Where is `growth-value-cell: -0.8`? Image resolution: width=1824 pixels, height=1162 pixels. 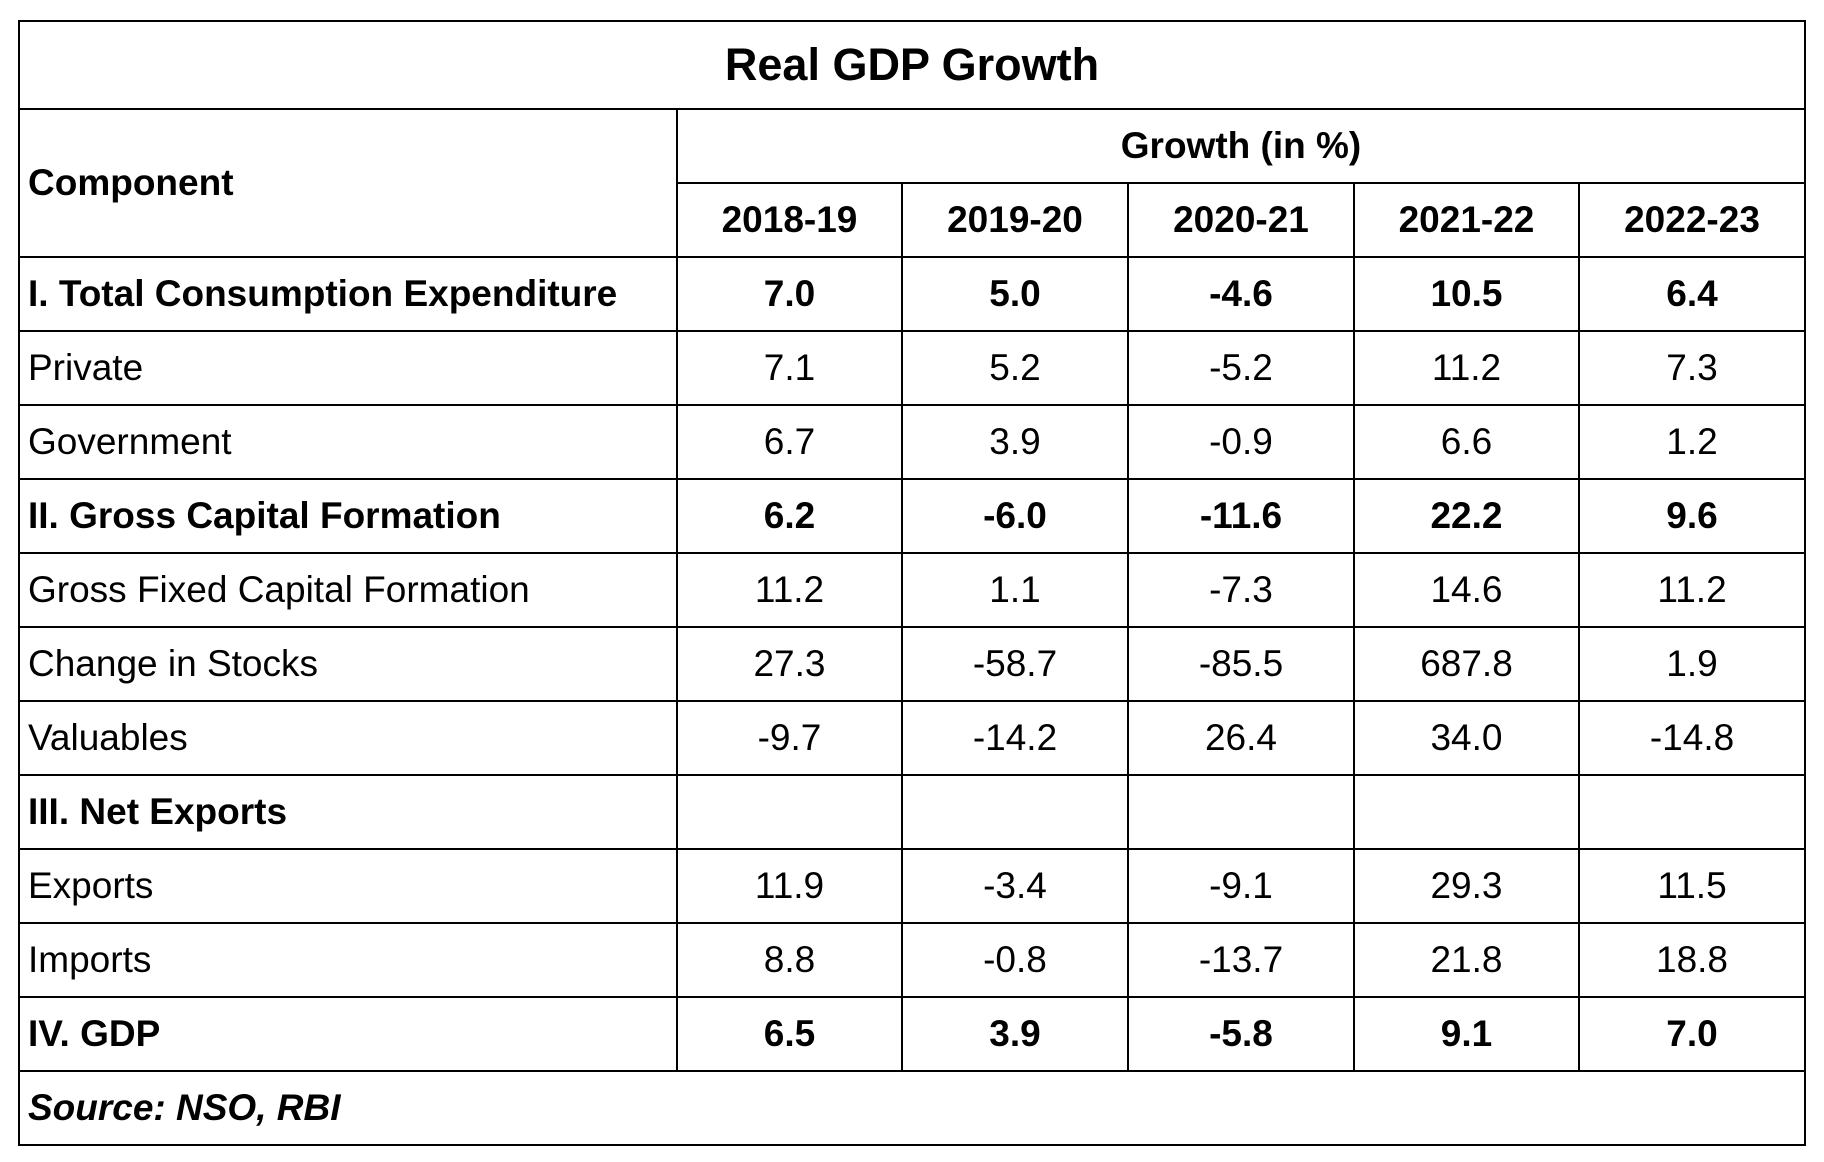 growth-value-cell: -0.8 is located at coordinates (1015, 960).